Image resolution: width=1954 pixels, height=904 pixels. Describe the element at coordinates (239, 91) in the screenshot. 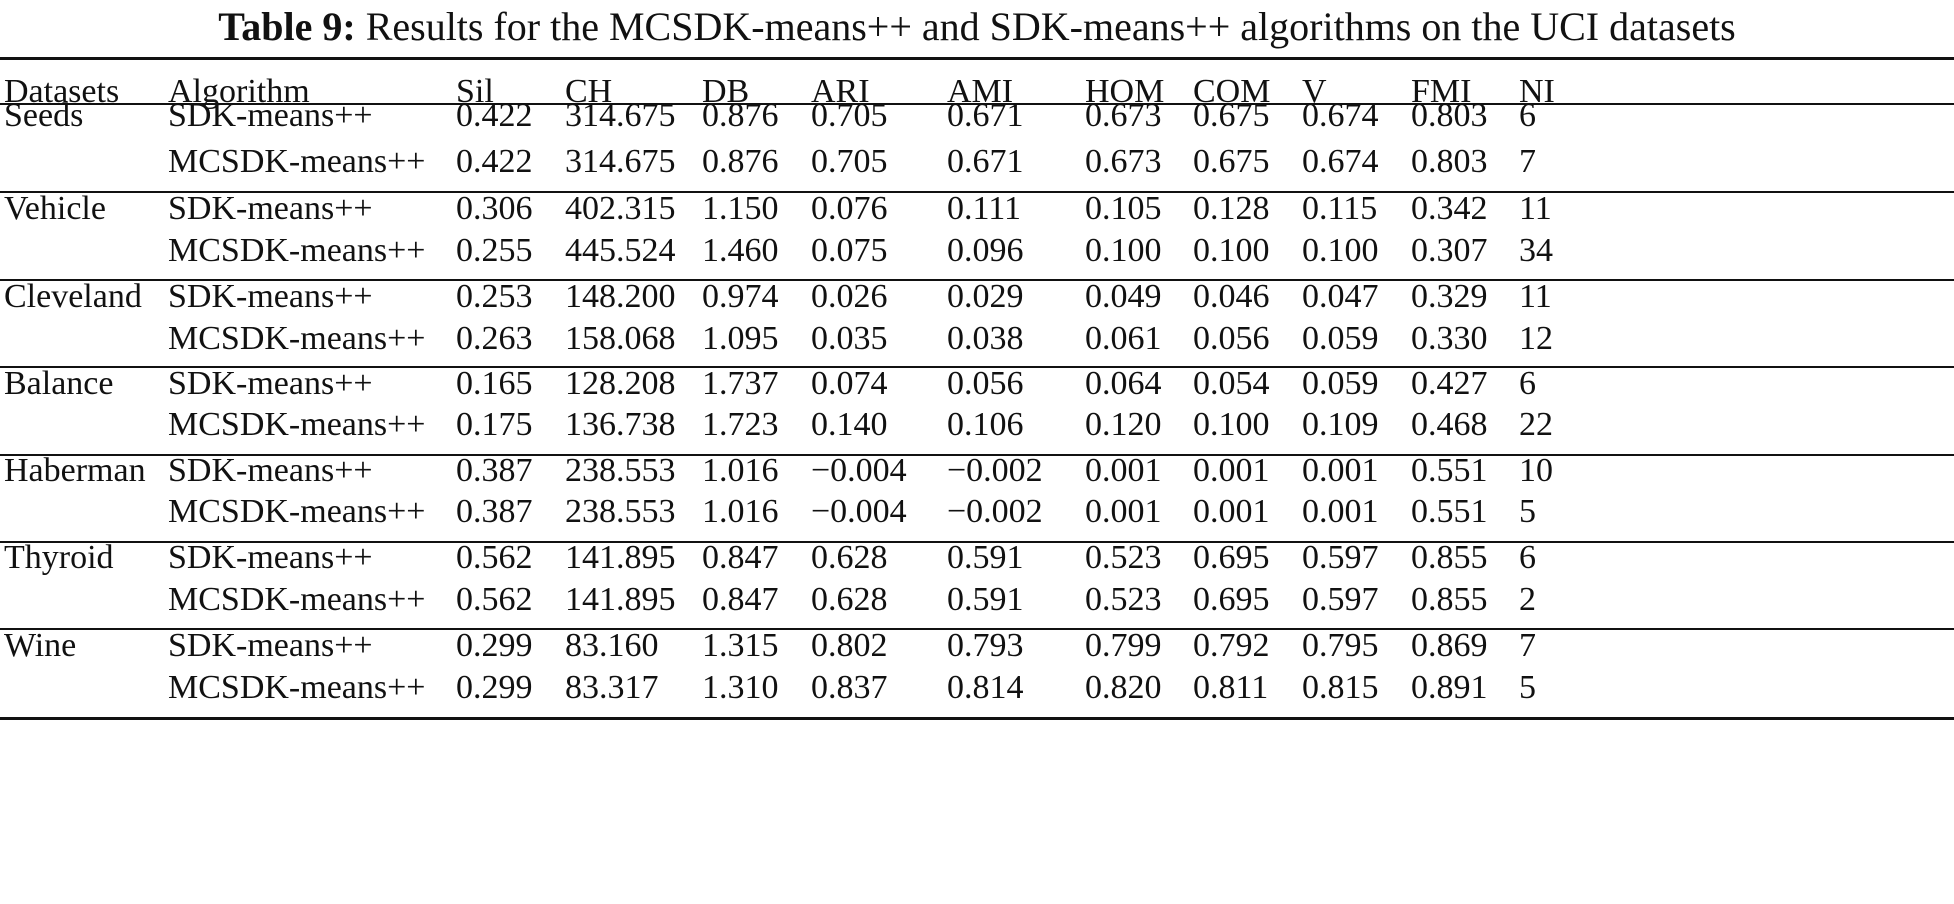

I see `header-algorithm: Algorithm` at that location.